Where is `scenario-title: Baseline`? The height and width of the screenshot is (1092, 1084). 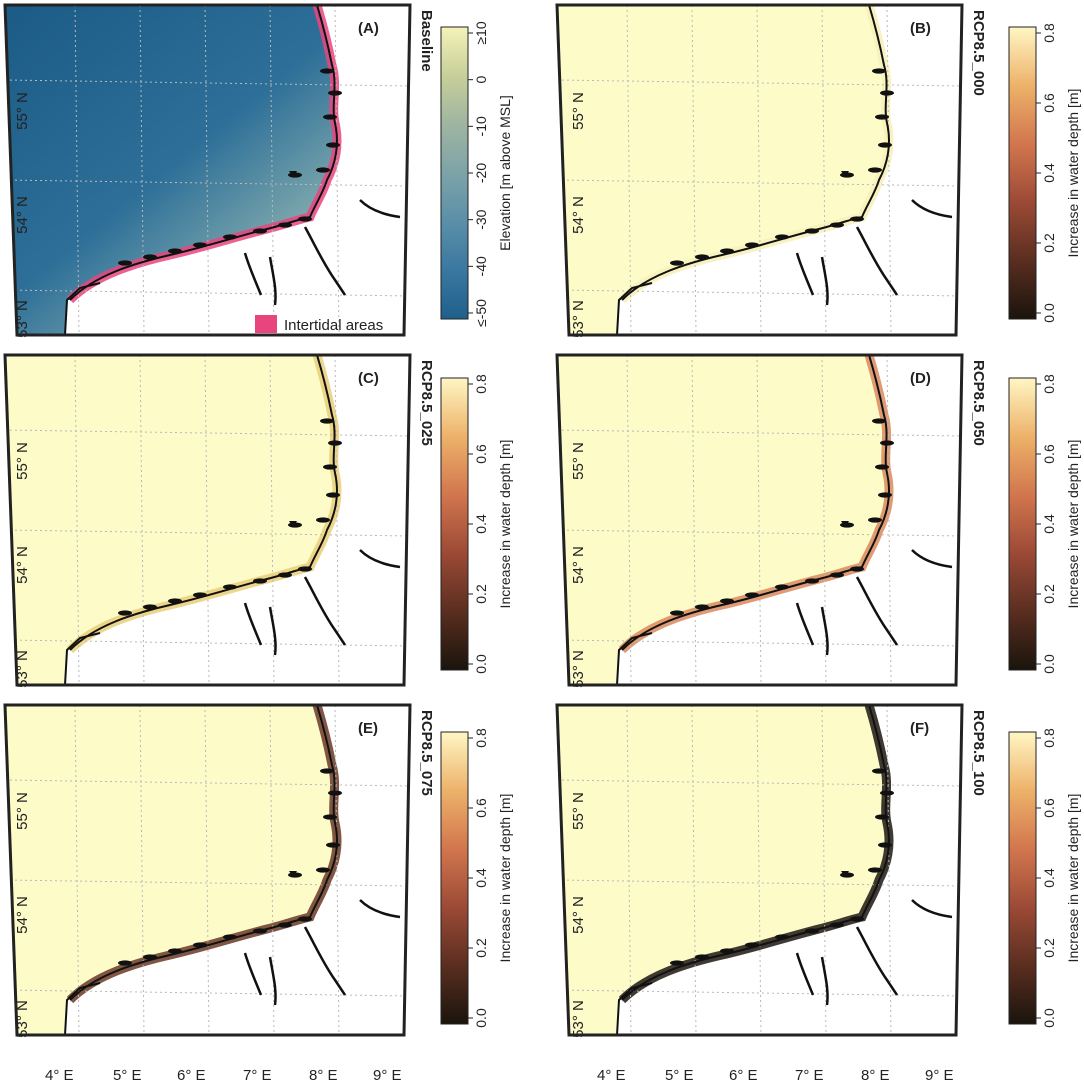
scenario-title: Baseline is located at coordinates (426, 41).